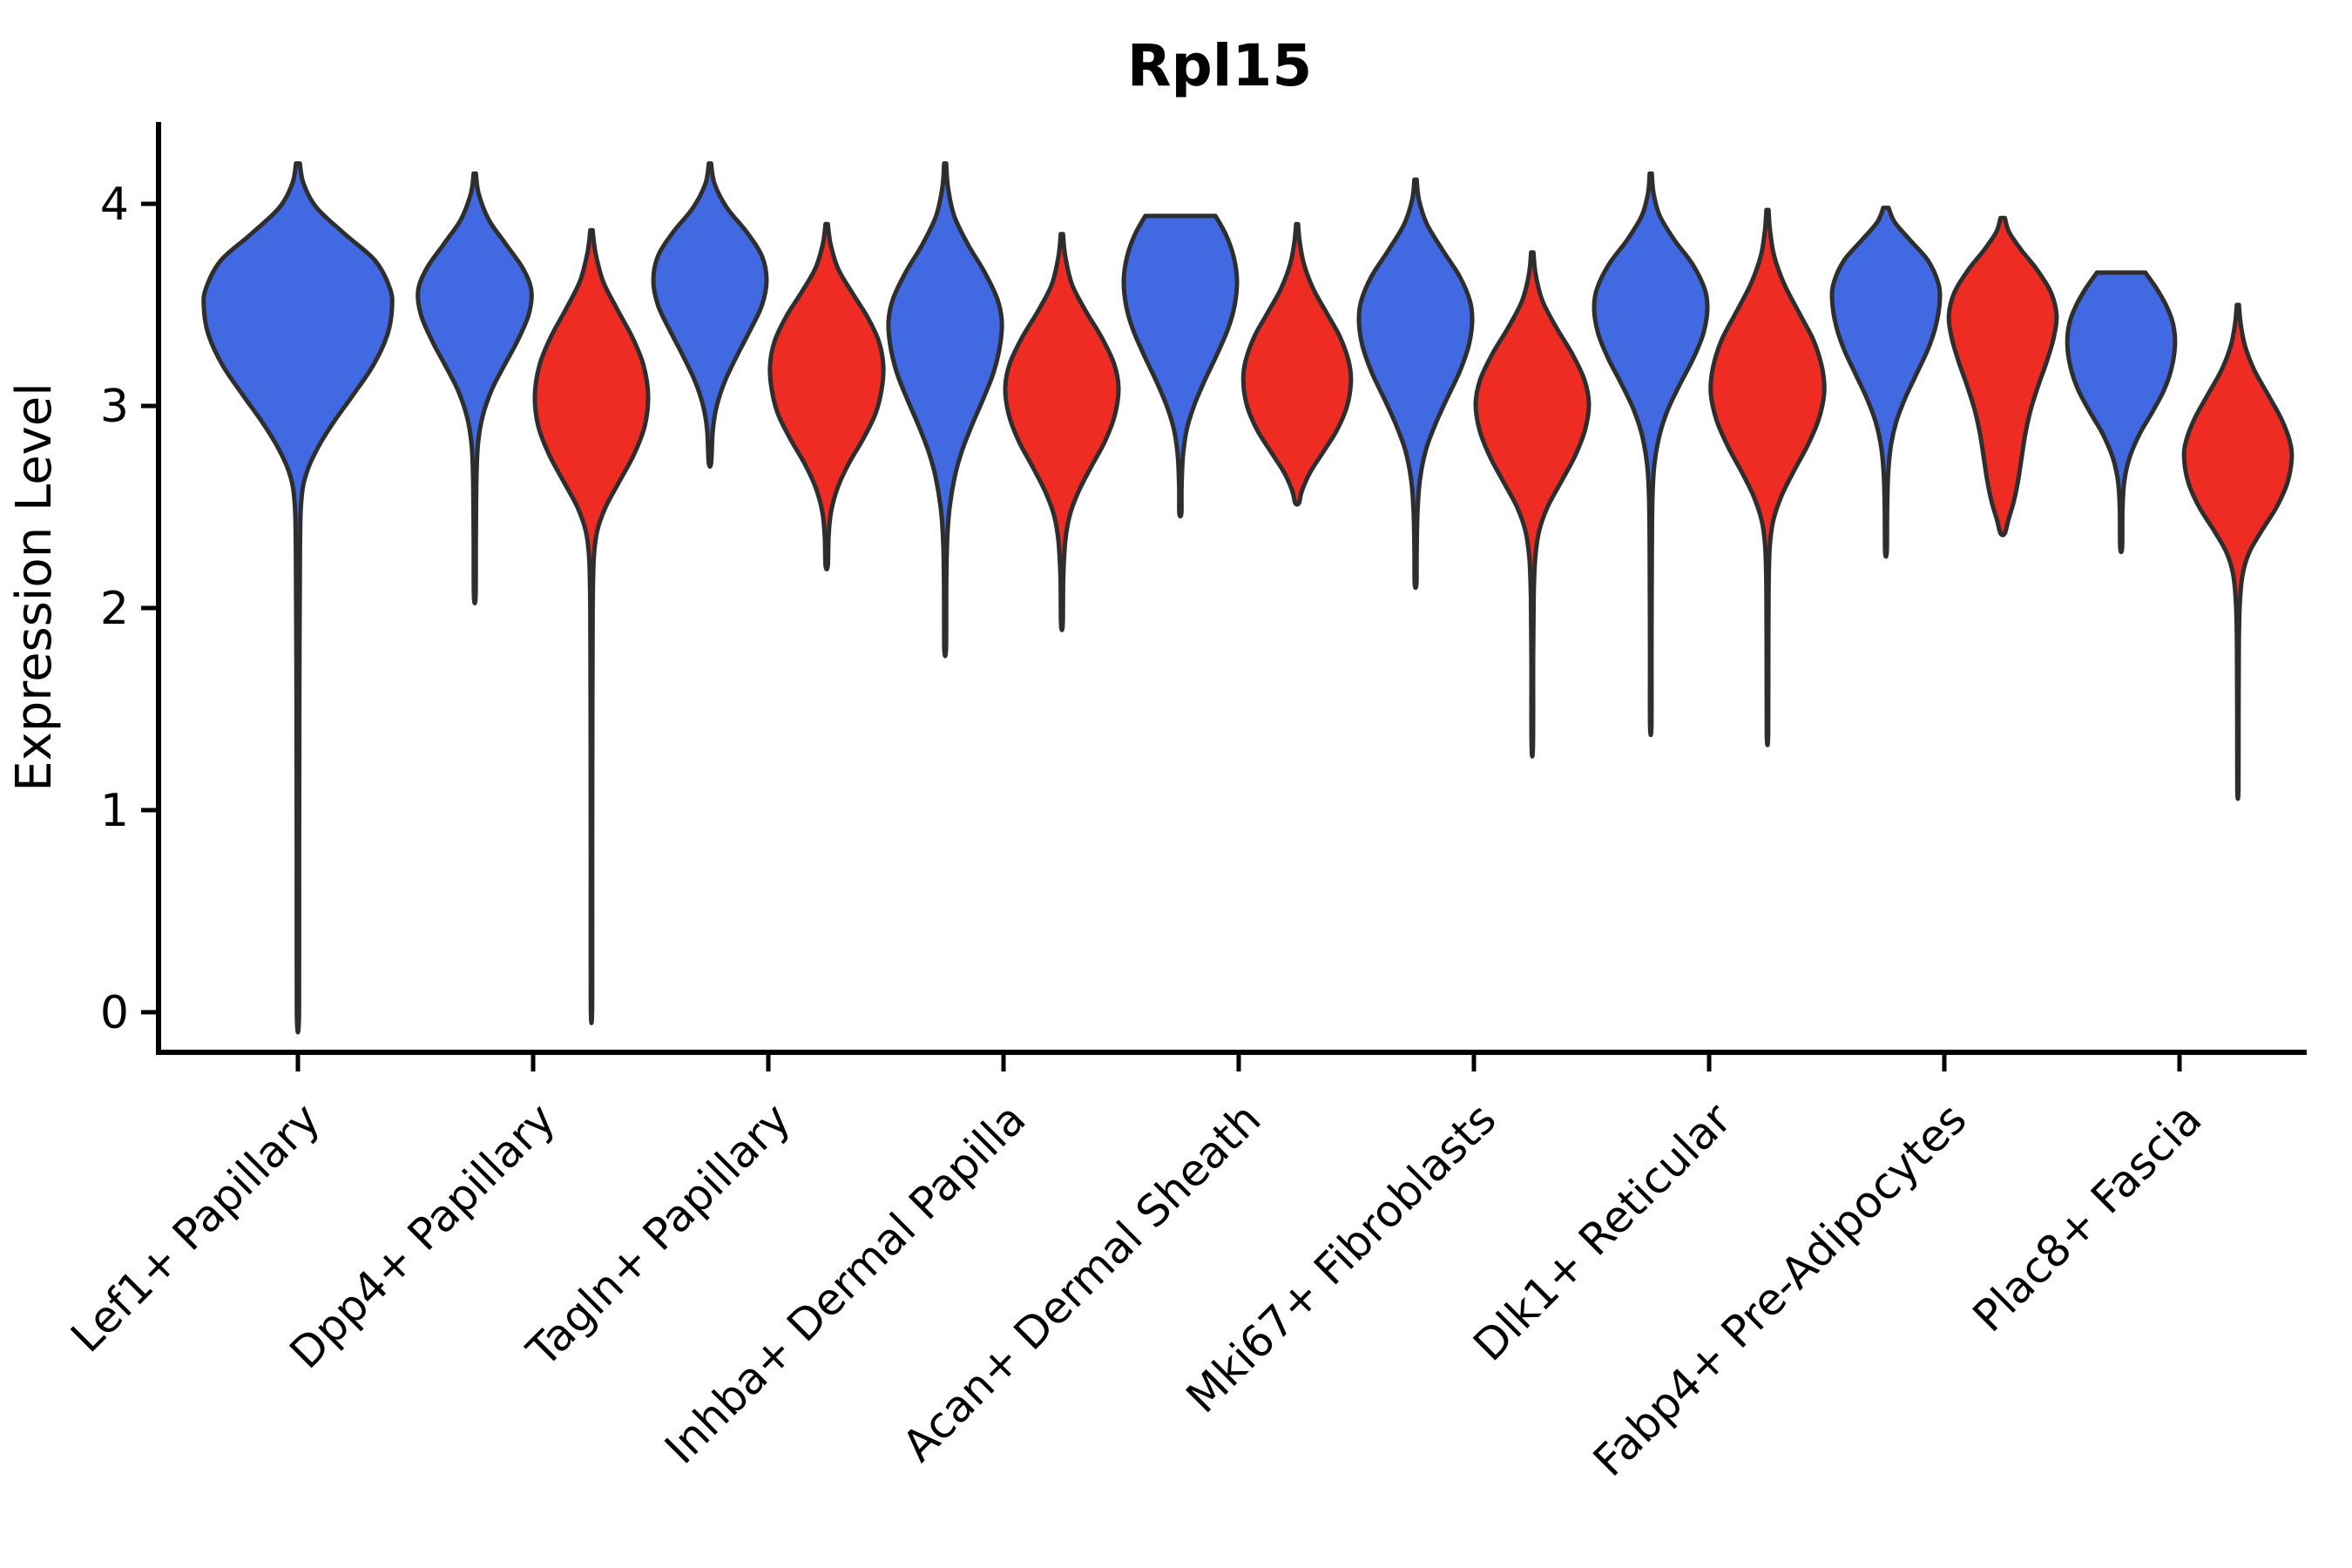  I want to click on violin-acan-dermal-sheath-blue, so click(1181, 366).